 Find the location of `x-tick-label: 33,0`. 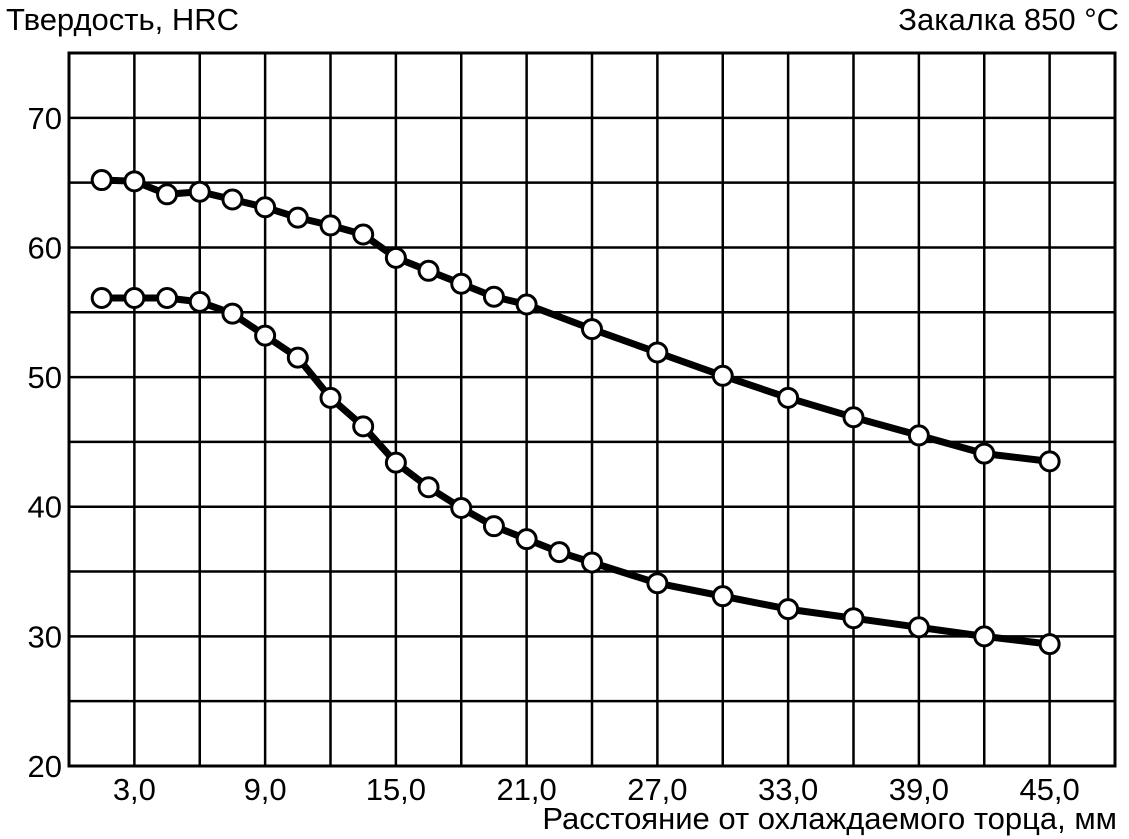

x-tick-label: 33,0 is located at coordinates (788, 789).